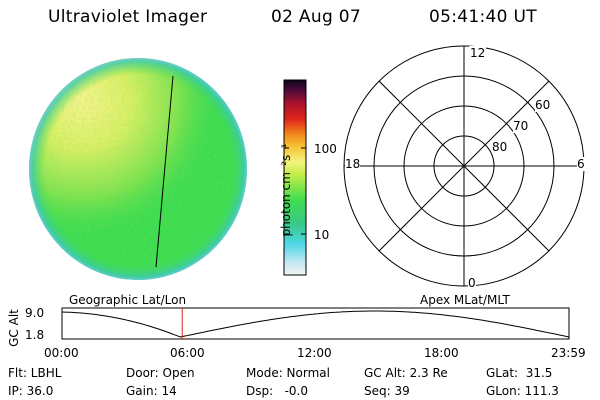  I want to click on status-gain: Gain: 14, so click(151, 391).